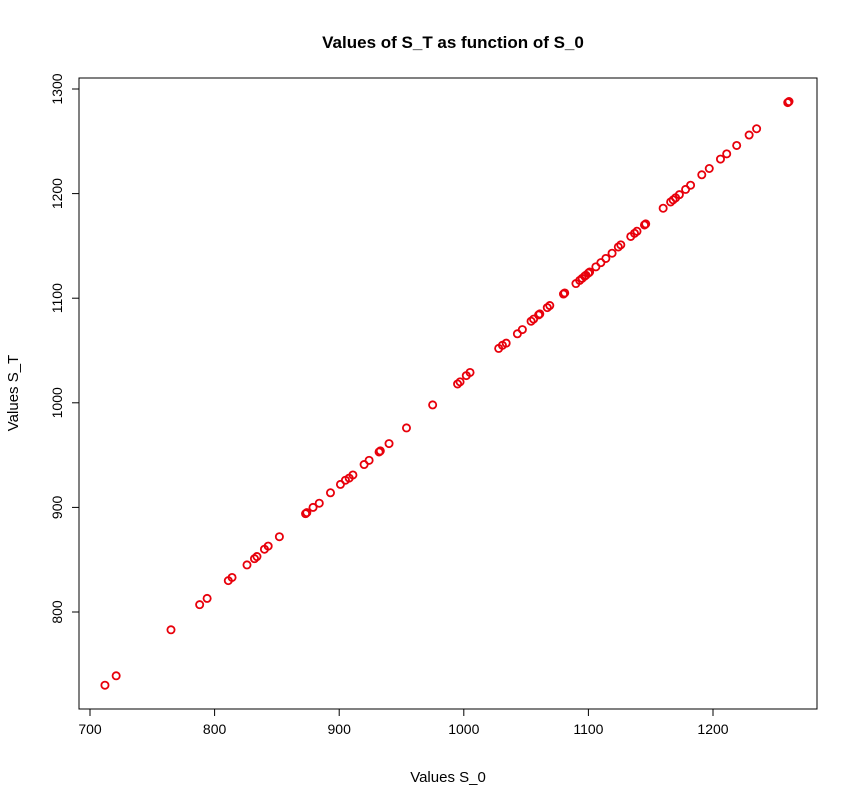  What do you see at coordinates (57, 193) in the screenshot?
I see `y-tick-label: 1200` at bounding box center [57, 193].